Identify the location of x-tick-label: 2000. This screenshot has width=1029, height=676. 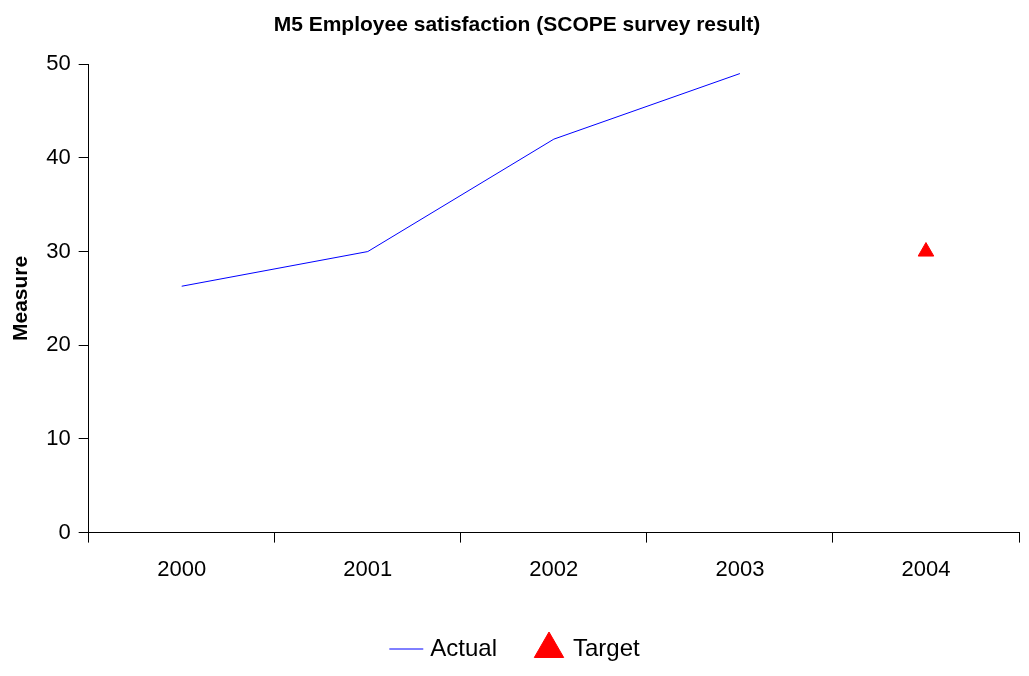
(182, 568).